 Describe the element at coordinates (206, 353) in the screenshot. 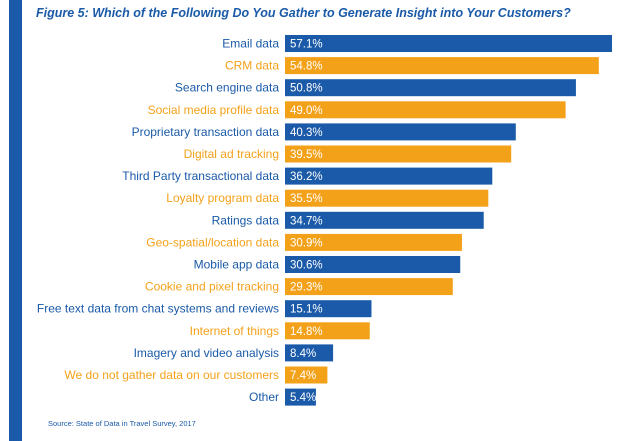

I see `category-label-14: Imagery and video analysis` at that location.